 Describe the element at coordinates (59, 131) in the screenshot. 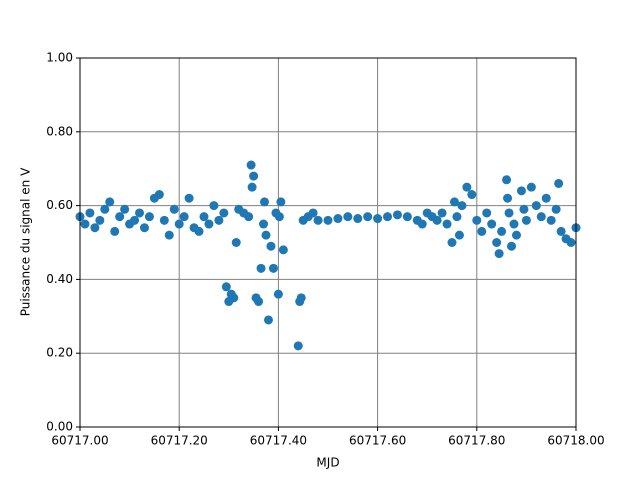

I see `y-tick-label: 0.80` at that location.